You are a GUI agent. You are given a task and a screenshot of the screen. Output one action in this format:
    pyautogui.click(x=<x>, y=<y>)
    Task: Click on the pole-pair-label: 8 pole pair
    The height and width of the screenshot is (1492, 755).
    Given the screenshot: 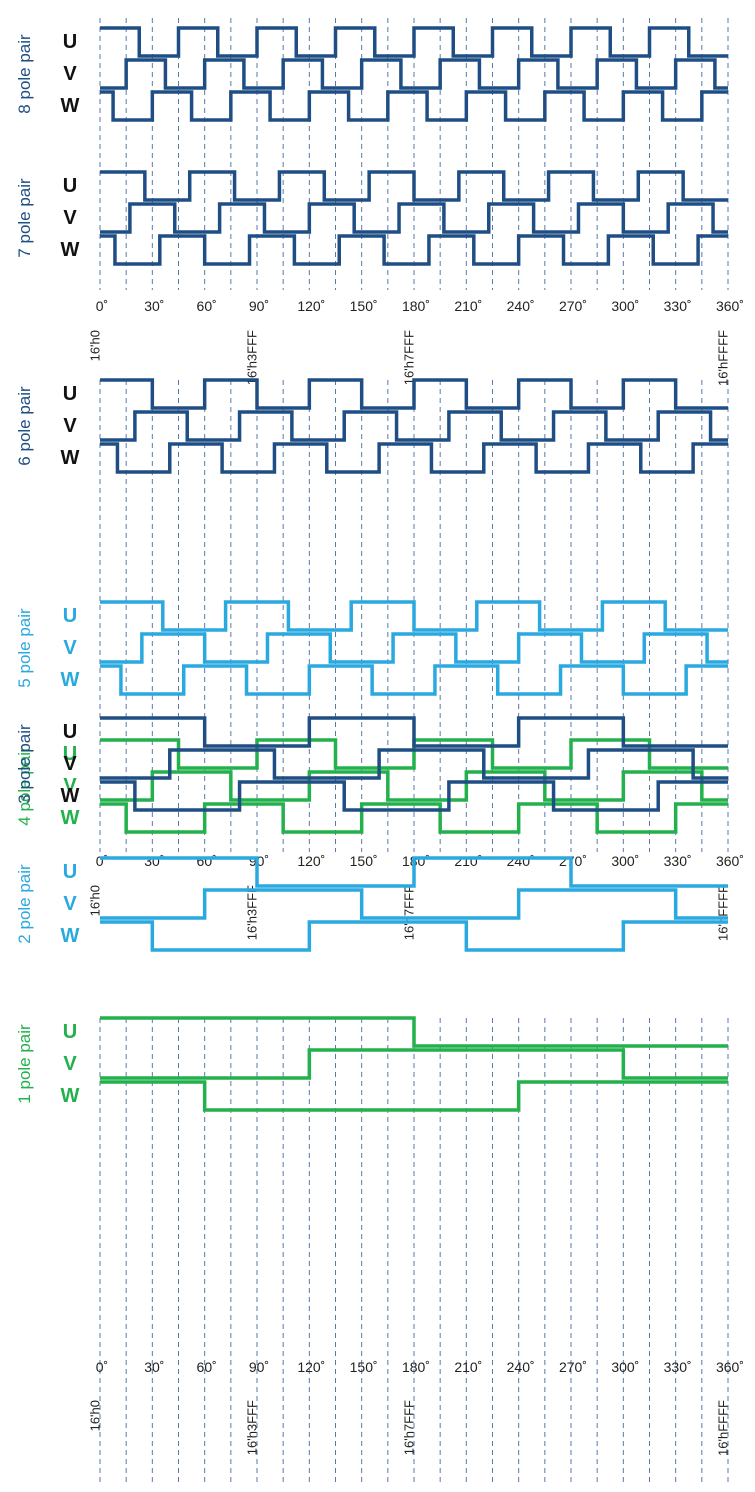 What is the action you would take?
    pyautogui.click(x=24, y=74)
    